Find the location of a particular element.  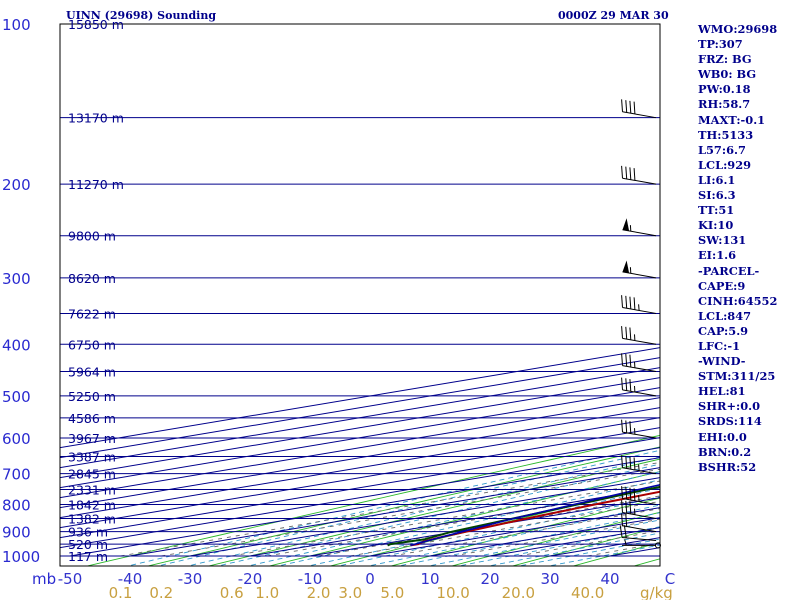

temperature-tick-label: -40 is located at coordinates (130, 579).